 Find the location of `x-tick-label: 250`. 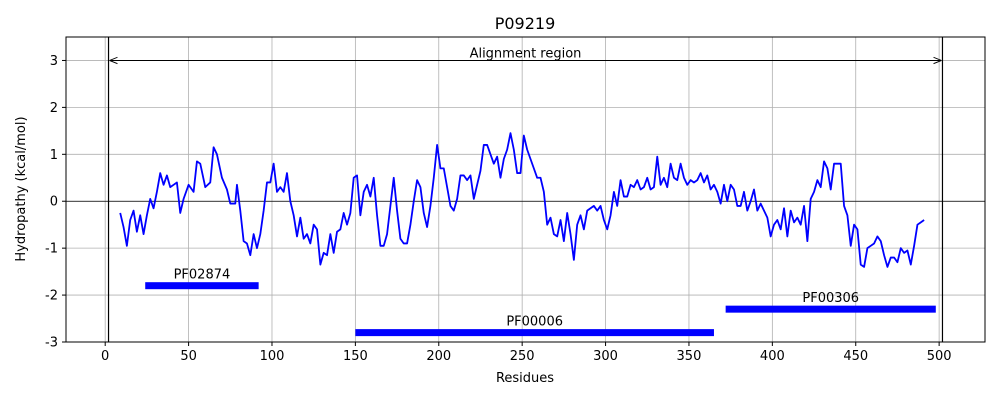

x-tick-label: 250 is located at coordinates (522, 356).